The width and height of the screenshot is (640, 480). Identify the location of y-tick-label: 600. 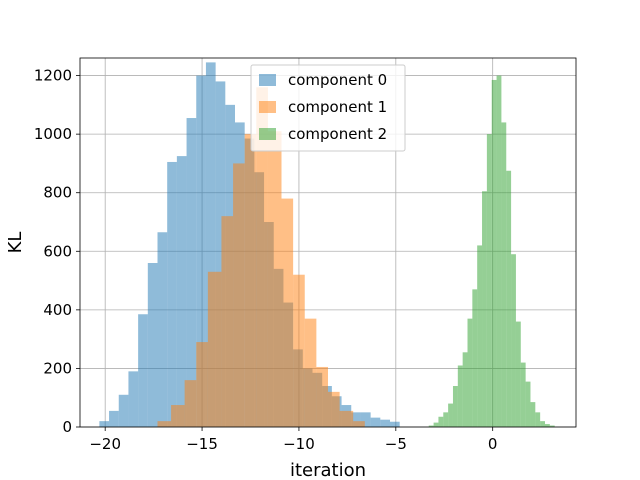
(57, 251).